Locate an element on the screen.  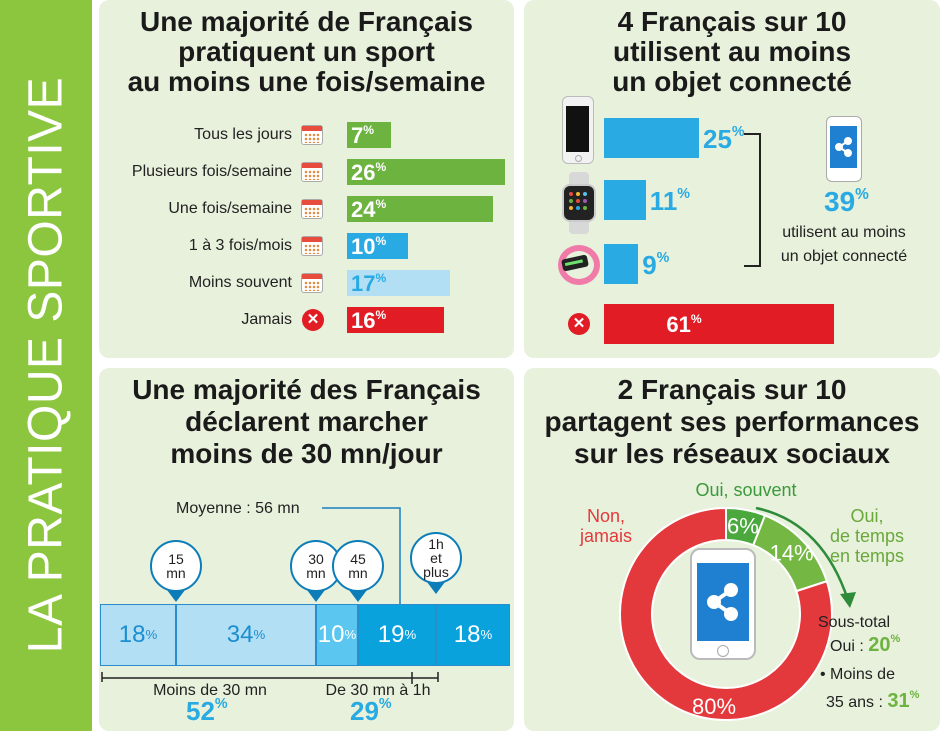
share-phone-icon is located at coordinates (844, 149).